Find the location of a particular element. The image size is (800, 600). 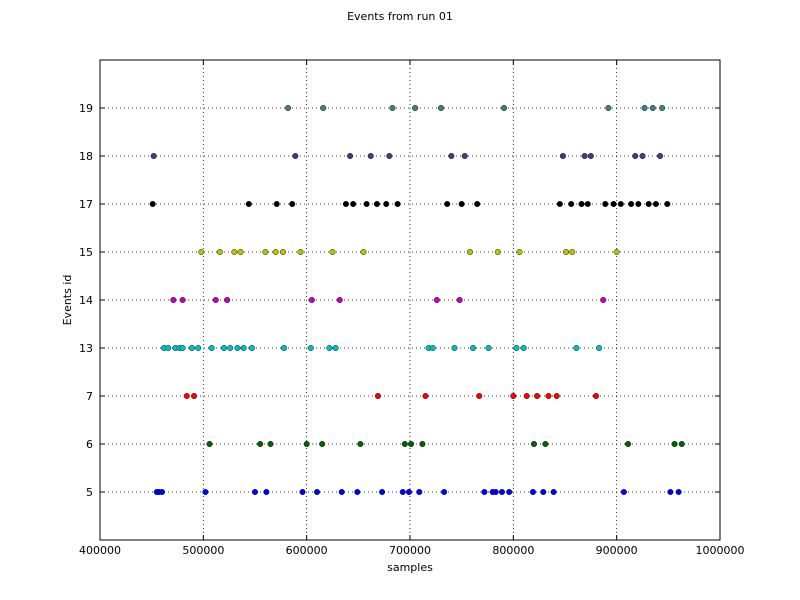

x-tick-label: 1000000 is located at coordinates (720, 550).